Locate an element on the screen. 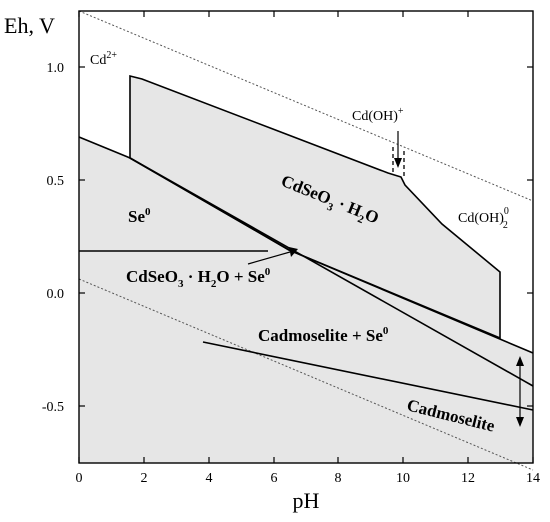 This screenshot has height=522, width=550. cdoh-label: Cd(OH)+ is located at coordinates (378, 115).